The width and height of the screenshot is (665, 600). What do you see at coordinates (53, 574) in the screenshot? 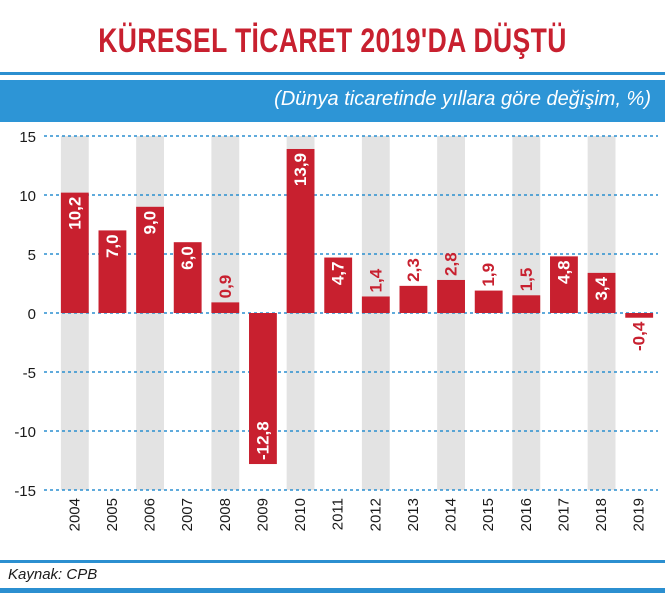
I see `source-note: Kaynak: CPB` at bounding box center [53, 574].